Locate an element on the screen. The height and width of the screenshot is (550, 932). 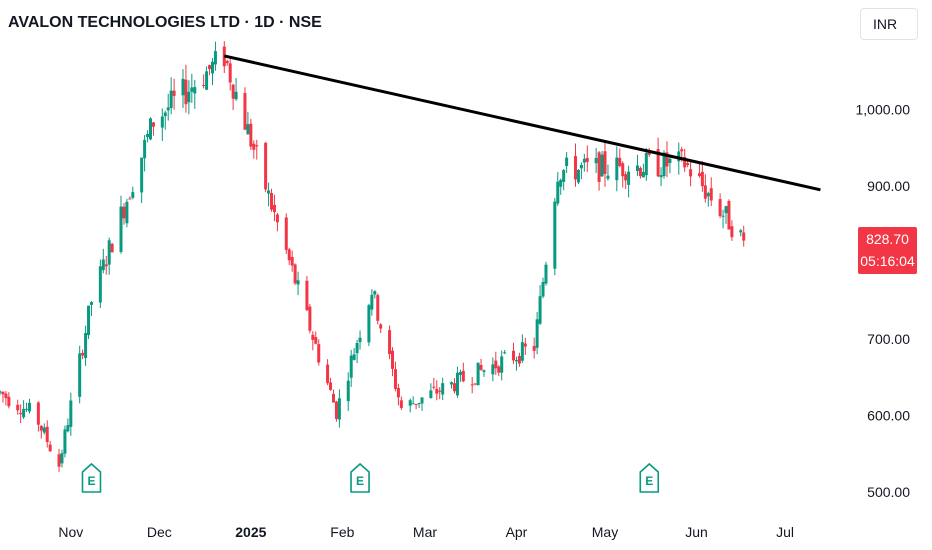
x-tick-label: Mar is located at coordinates (425, 532).